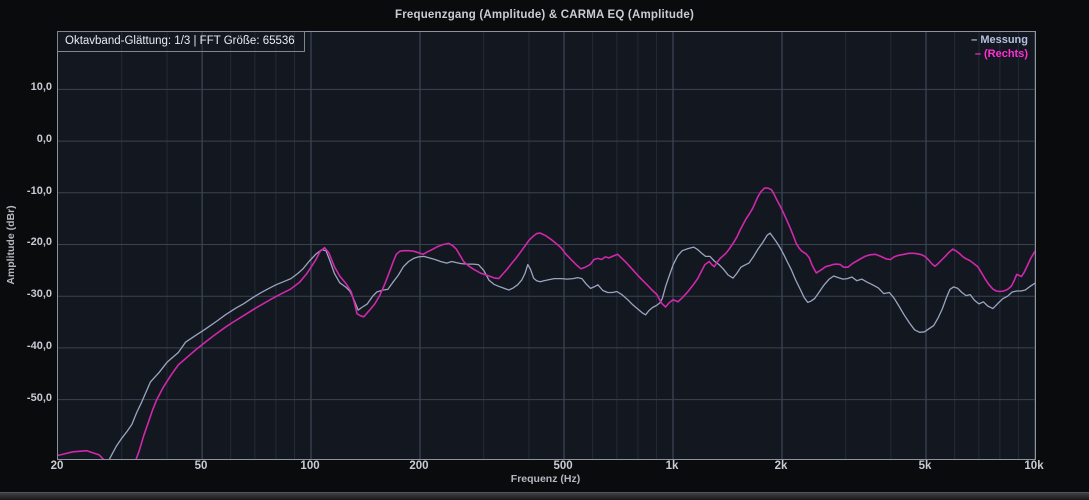  Describe the element at coordinates (39, 345) in the screenshot. I see `y-tick-label--40: -40,0` at that location.